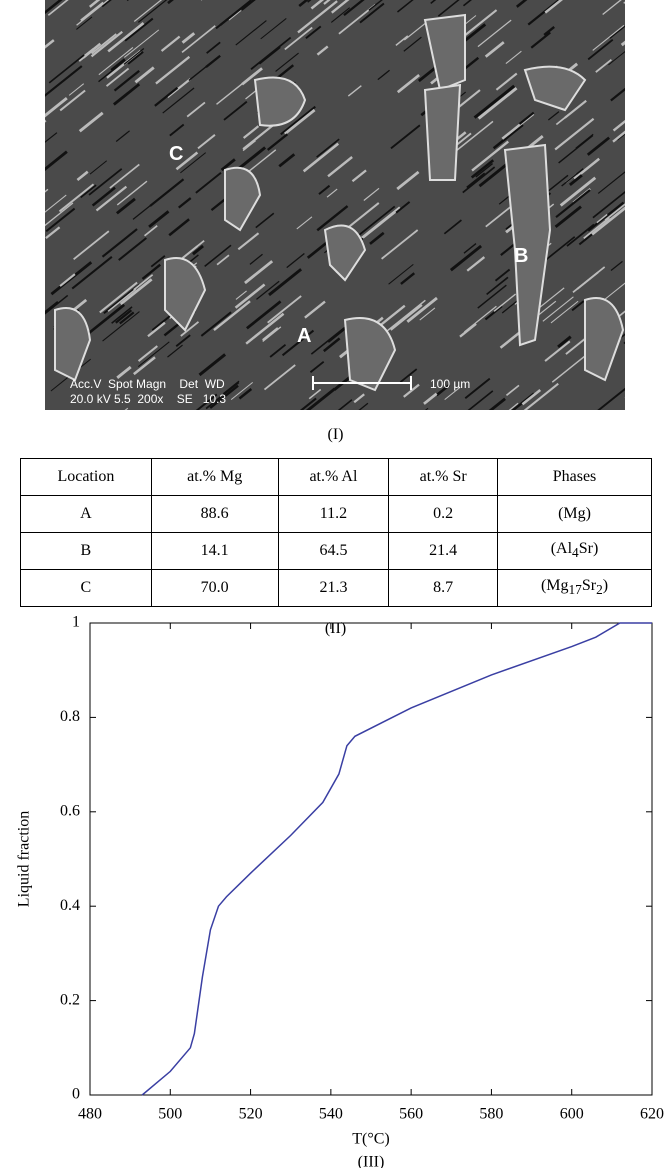 The width and height of the screenshot is (671, 1168). What do you see at coordinates (371, 1161) in the screenshot?
I see `caption: (III)` at bounding box center [371, 1161].